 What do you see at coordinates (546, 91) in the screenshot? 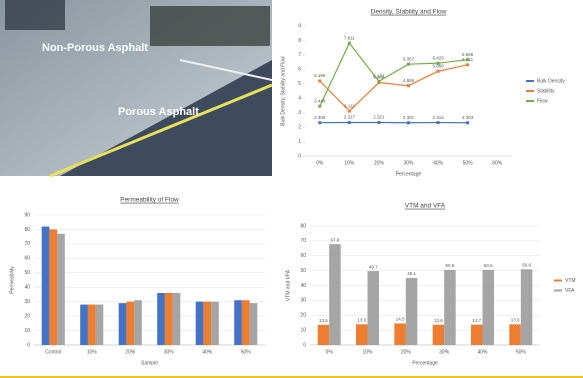
I see `legend-label: Stability` at bounding box center [546, 91].